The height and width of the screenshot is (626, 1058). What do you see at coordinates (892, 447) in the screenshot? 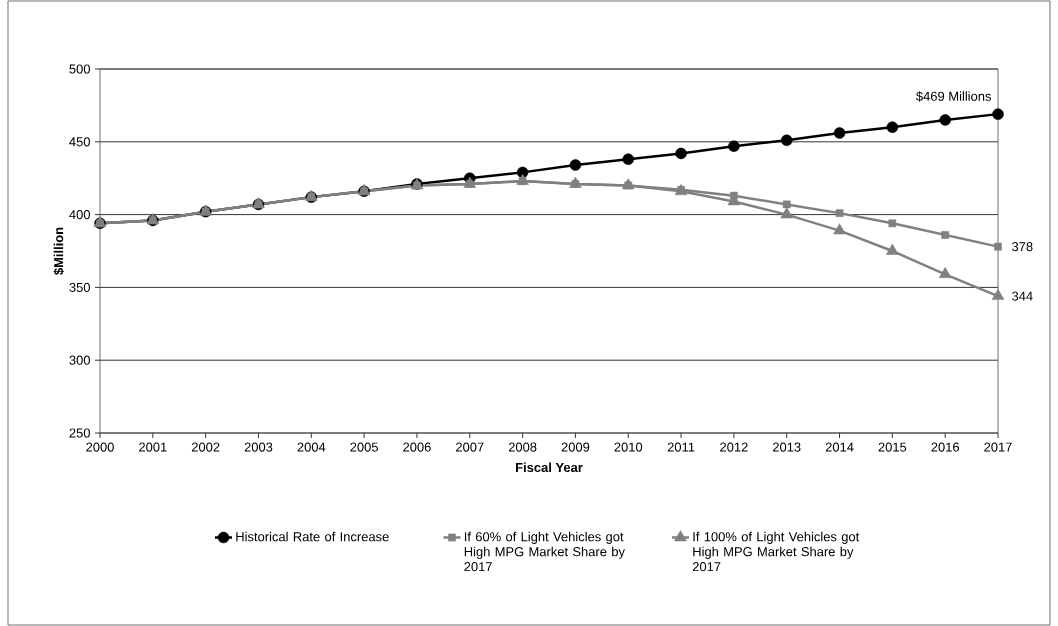
I see `x-tick-label: 2015` at bounding box center [892, 447].